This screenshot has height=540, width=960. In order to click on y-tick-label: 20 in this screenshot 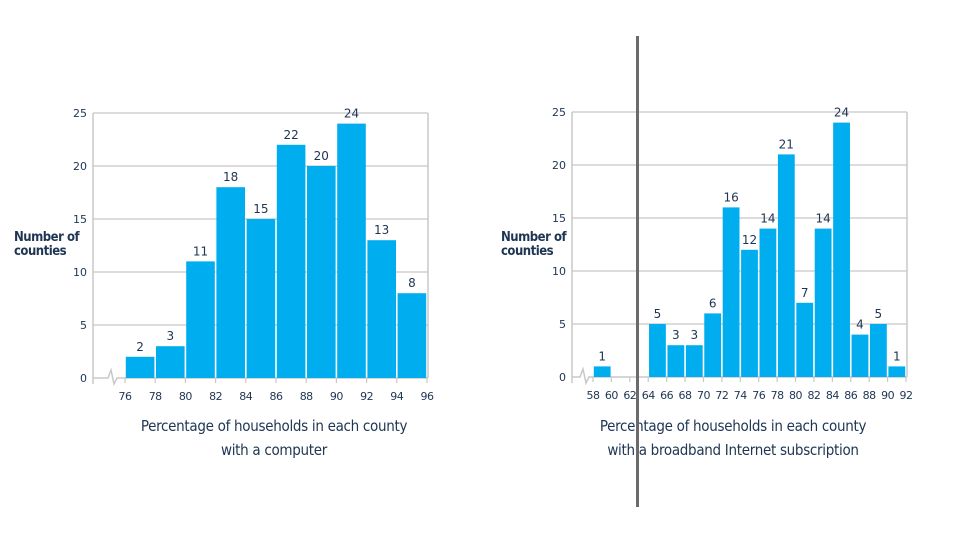, I will do `click(559, 165)`.